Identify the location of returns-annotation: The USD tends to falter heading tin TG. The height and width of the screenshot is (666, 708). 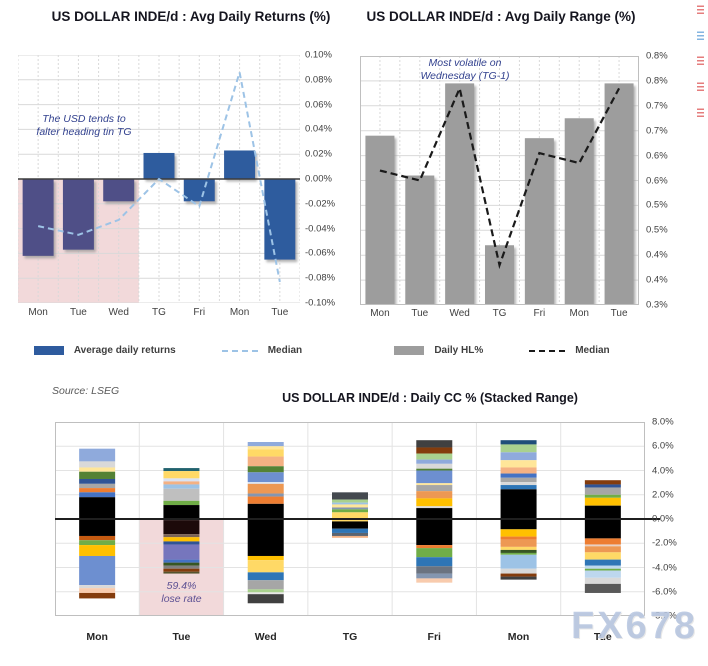
(84, 126).